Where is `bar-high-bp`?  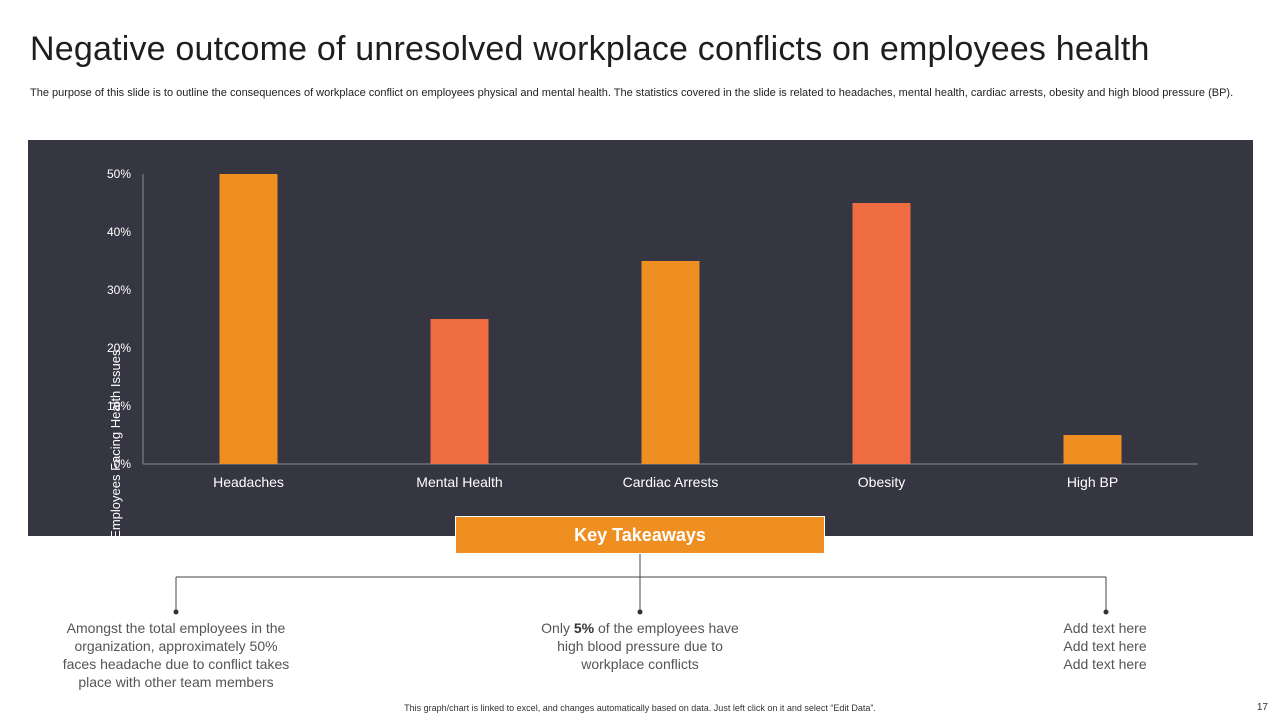 bar-high-bp is located at coordinates (1092, 449).